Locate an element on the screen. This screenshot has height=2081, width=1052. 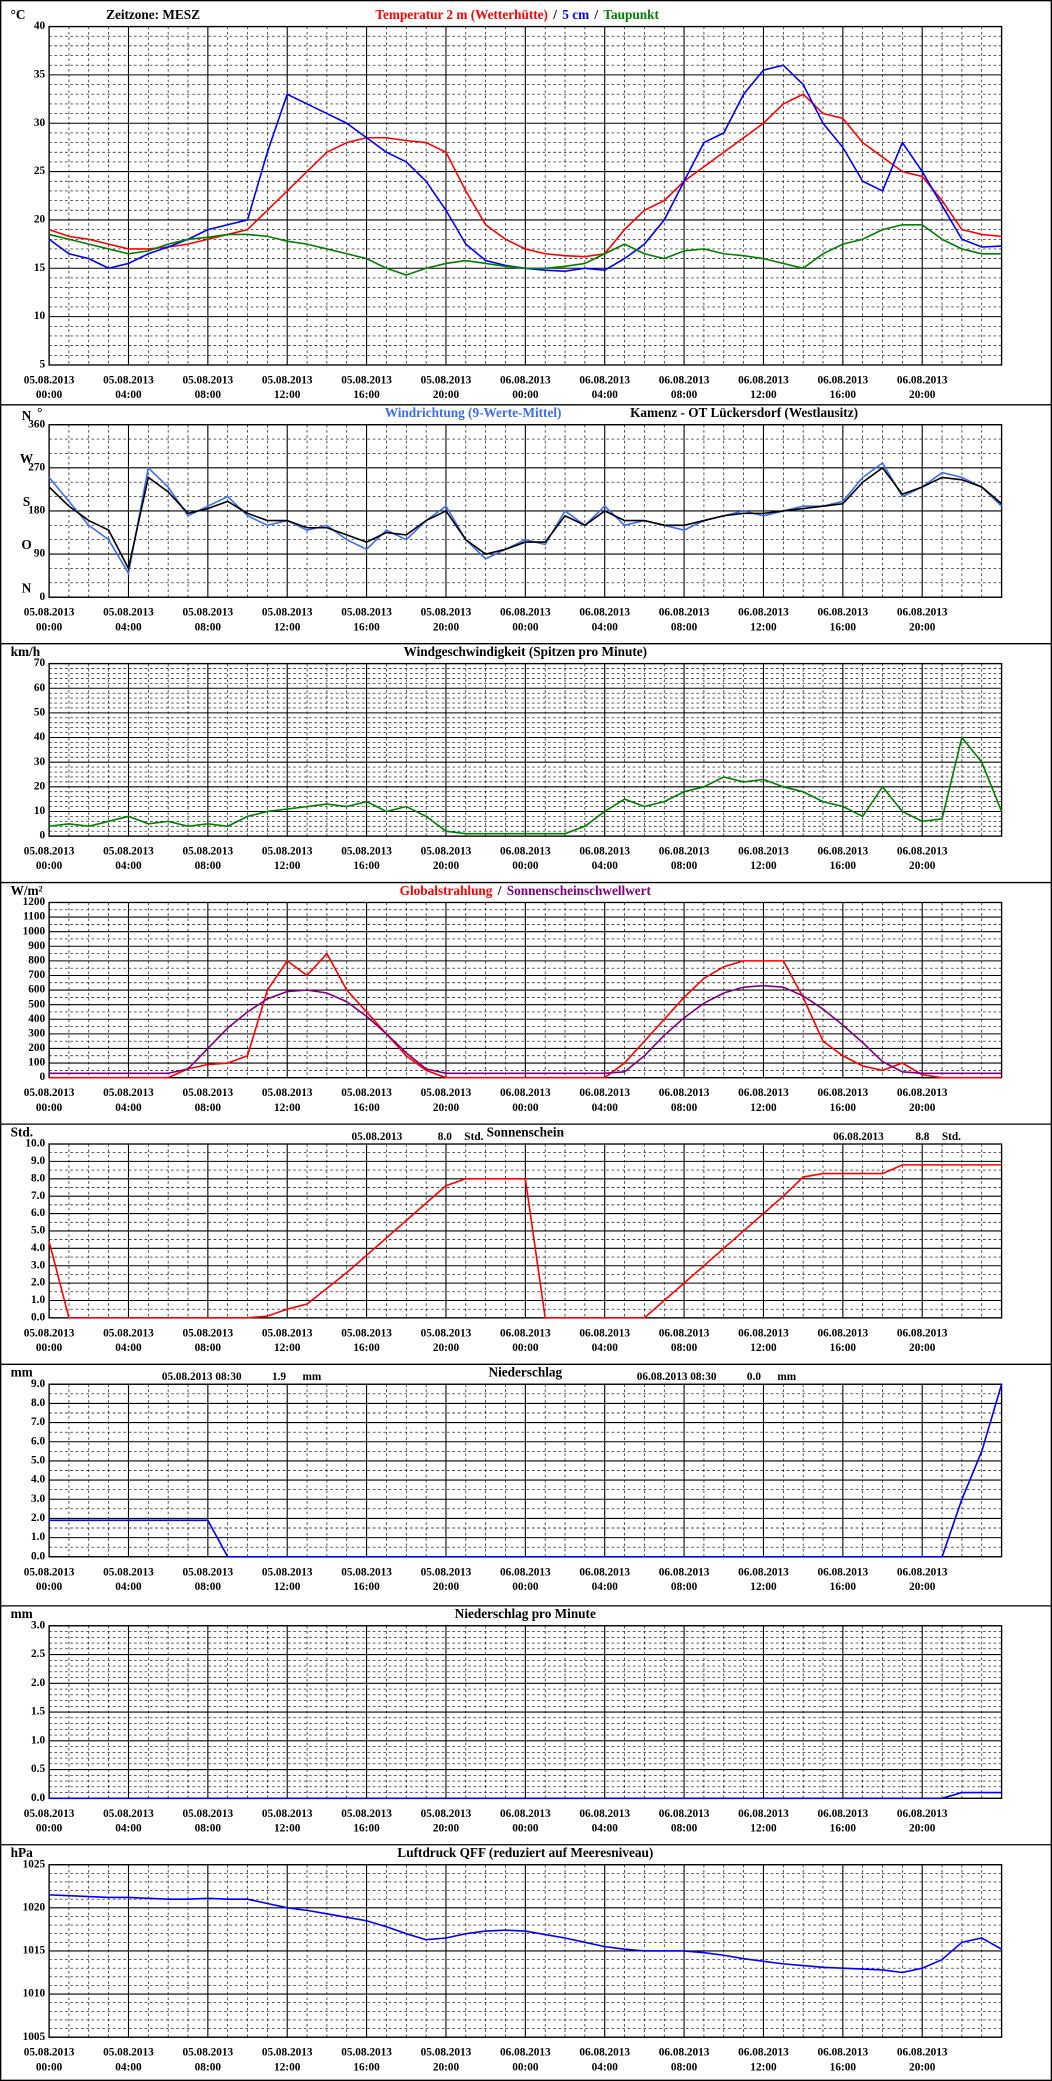
y-tick-label: 4.0 is located at coordinates (38, 1480).